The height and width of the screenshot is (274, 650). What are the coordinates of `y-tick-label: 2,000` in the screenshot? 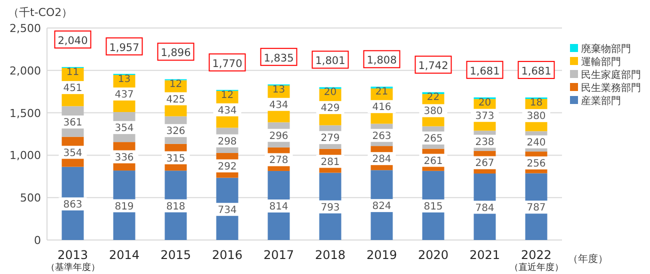 It's located at (25, 71).